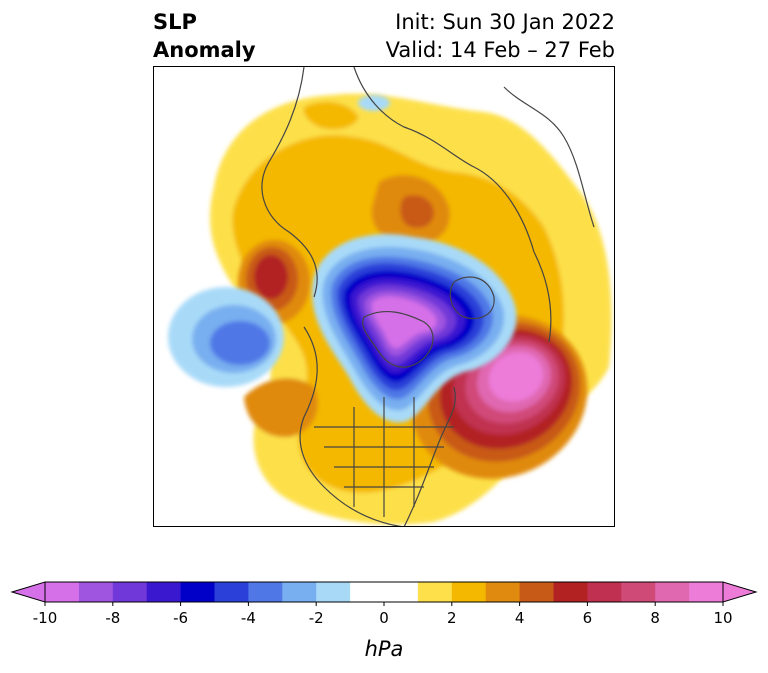  What do you see at coordinates (226, 337) in the screenshot?
I see `north-pacific-low-anomaly` at bounding box center [226, 337].